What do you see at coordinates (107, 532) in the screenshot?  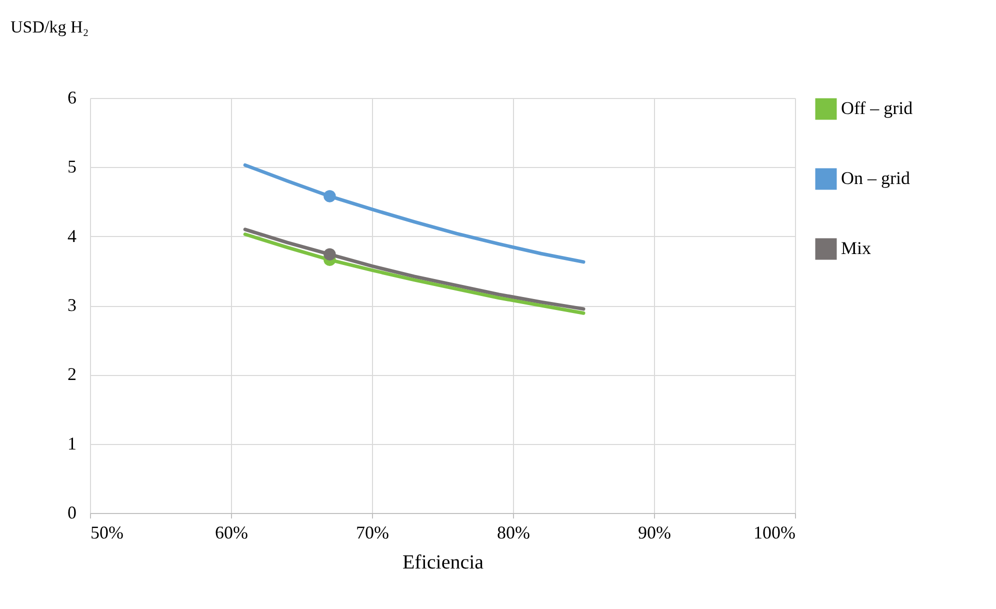 I see `x-tick-label: 50%` at bounding box center [107, 532].